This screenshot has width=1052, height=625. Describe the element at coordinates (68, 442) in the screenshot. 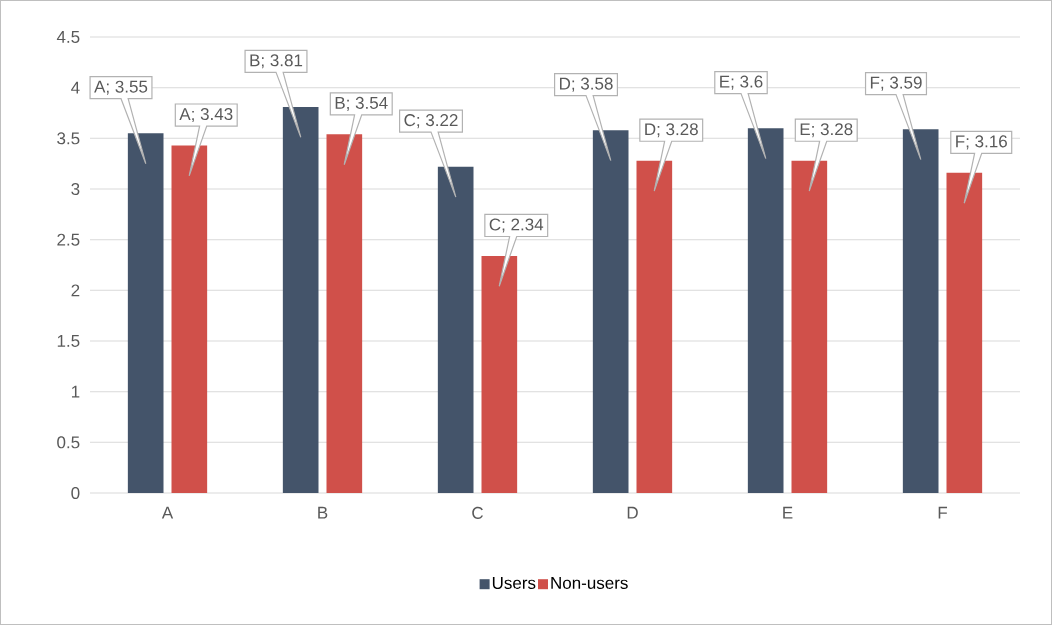

I see `y-tick-label: 0.5` at that location.